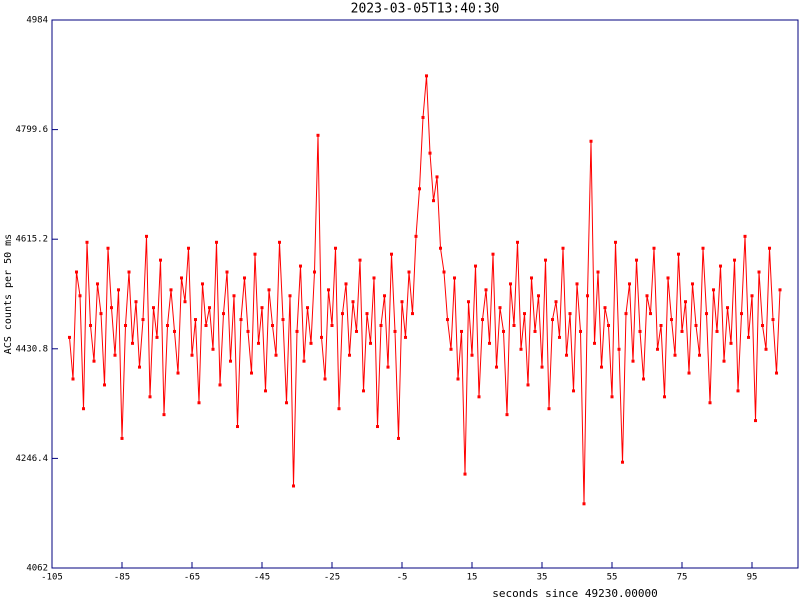 This screenshot has height=604, width=800. Describe the element at coordinates (31, 459) in the screenshot. I see `y-tick-label: 4246.4` at that location.